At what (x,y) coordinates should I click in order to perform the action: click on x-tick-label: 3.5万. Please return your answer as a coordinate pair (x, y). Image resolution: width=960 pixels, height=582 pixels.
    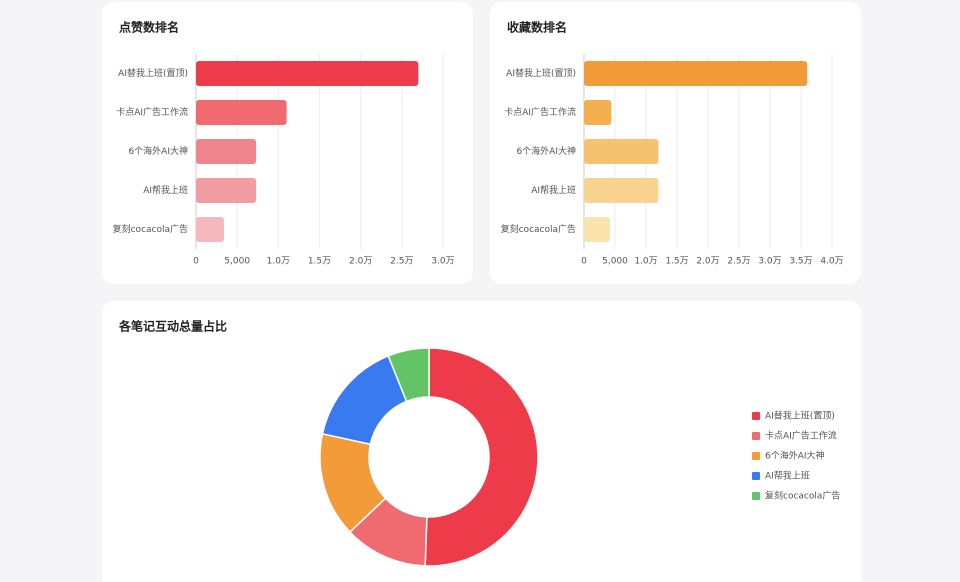
    Looking at the image, I should click on (800, 262).